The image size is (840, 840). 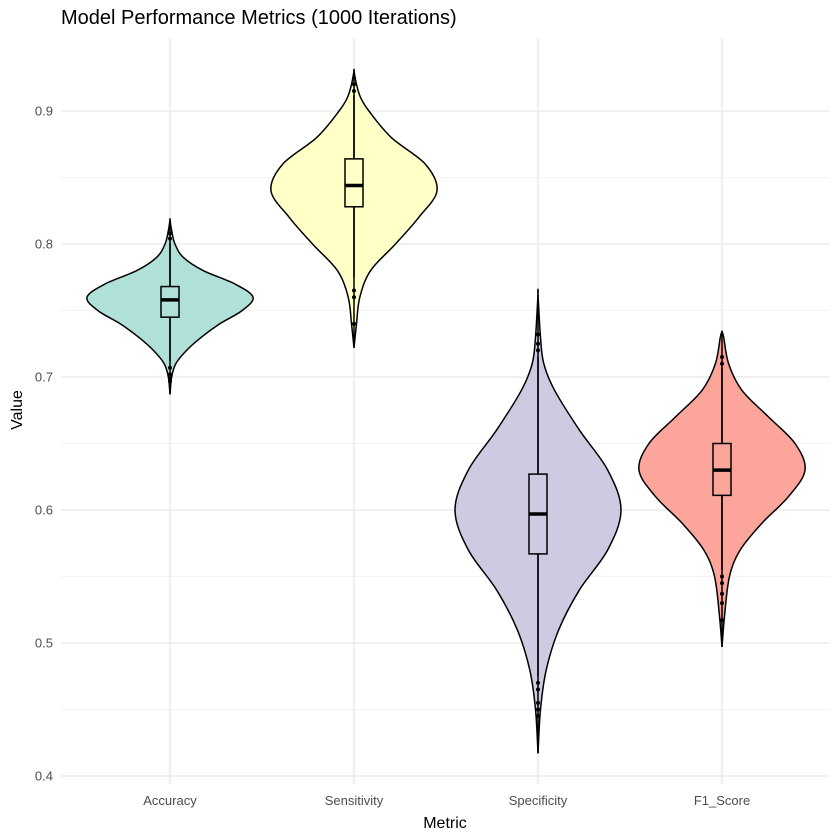 What do you see at coordinates (44, 643) in the screenshot?
I see `y-tick-label: 0.5` at bounding box center [44, 643].